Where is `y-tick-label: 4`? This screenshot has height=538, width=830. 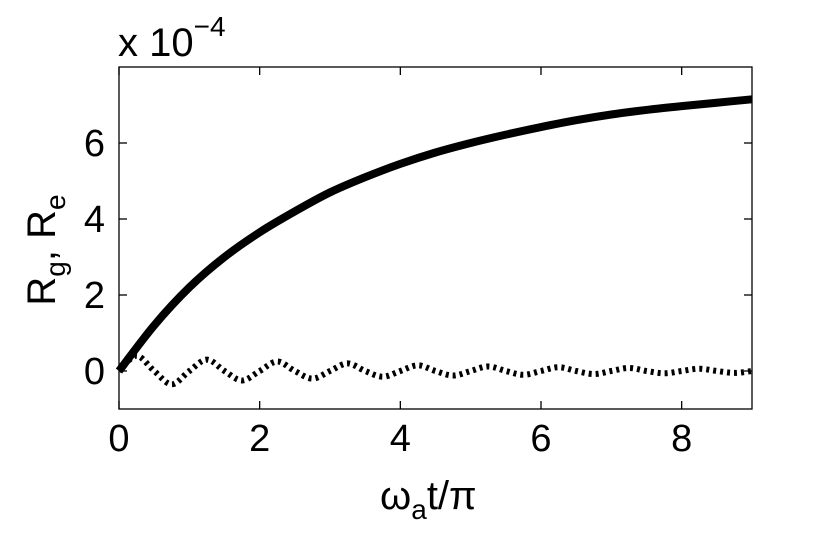
y-tick-label: 4 is located at coordinates (94, 220).